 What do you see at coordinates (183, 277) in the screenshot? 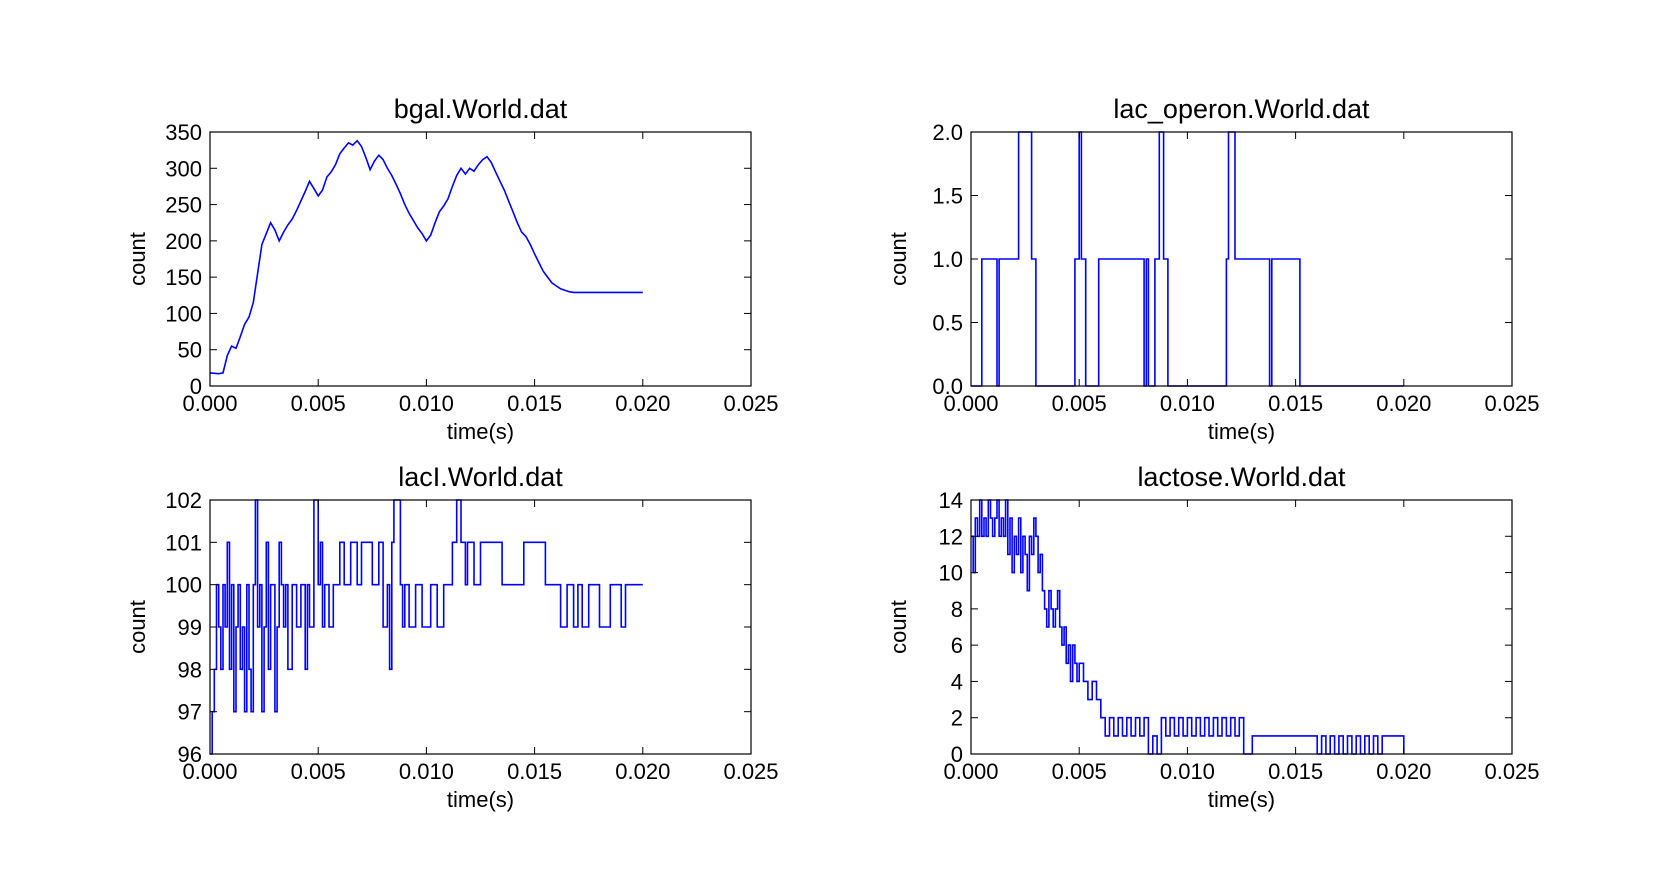
I see `y-tick-label: 150` at bounding box center [183, 277].